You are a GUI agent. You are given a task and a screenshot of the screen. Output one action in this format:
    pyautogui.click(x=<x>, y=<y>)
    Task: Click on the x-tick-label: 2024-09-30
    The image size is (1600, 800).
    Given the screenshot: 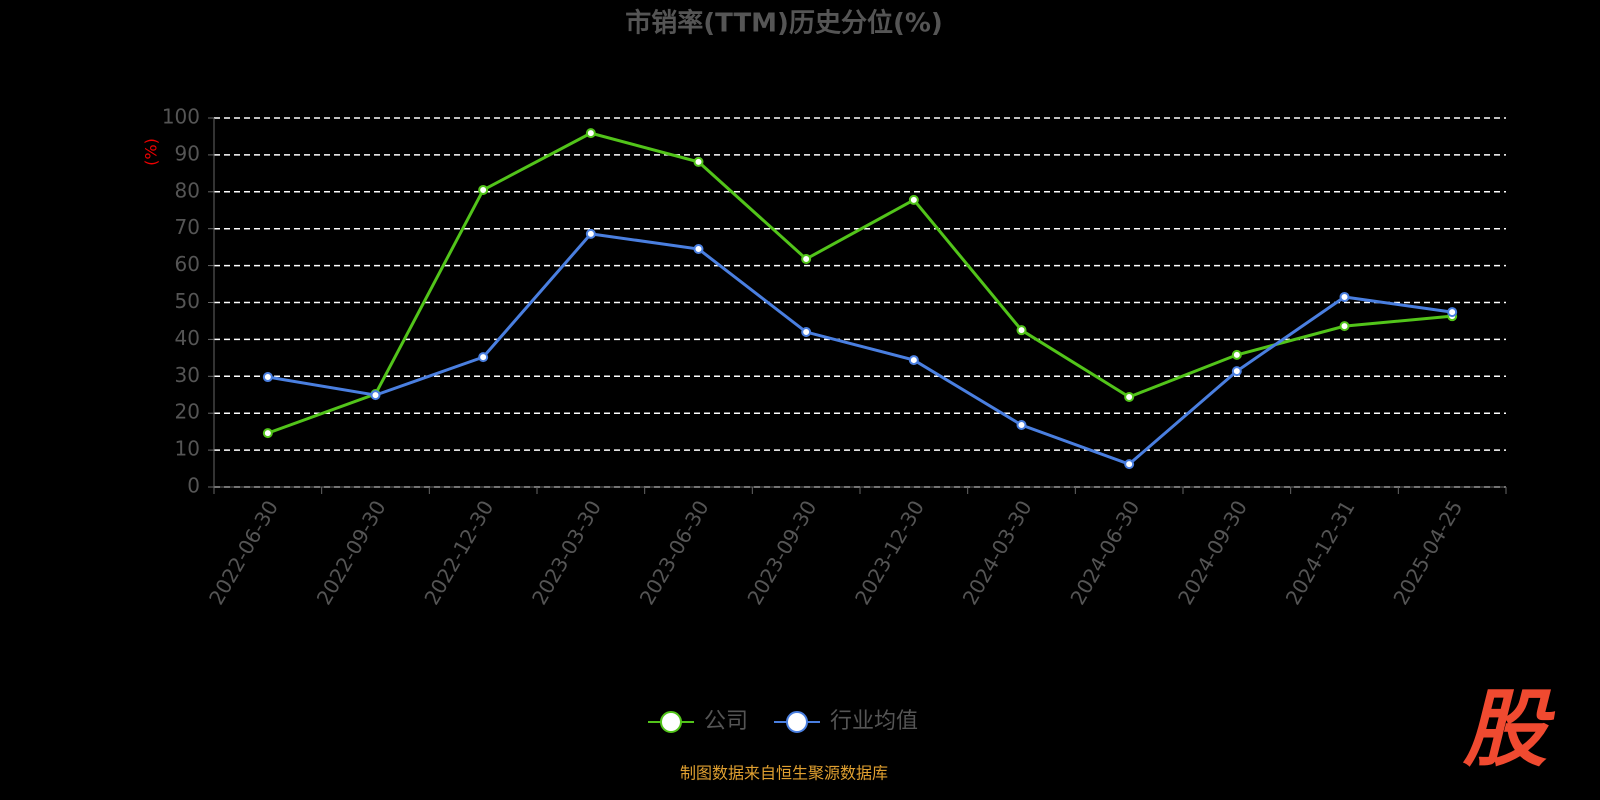 What is the action you would take?
    pyautogui.click(x=1212, y=552)
    